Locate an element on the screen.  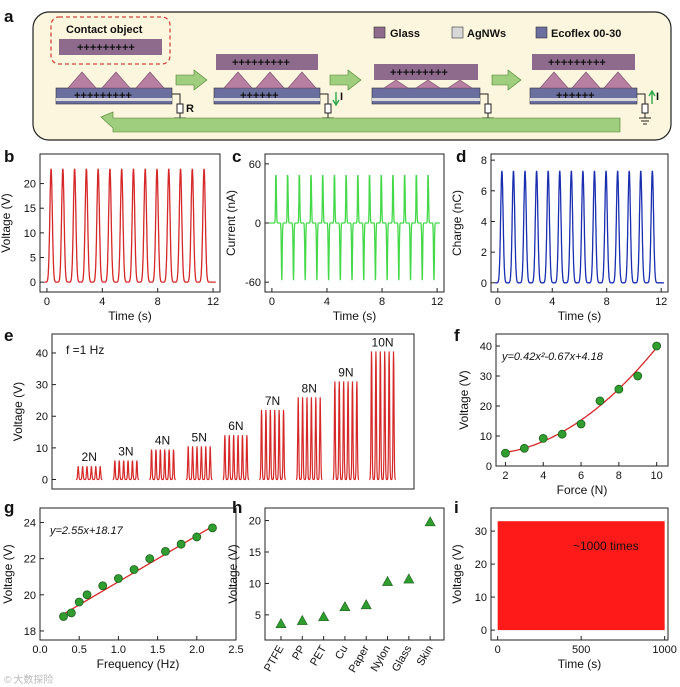
y-tick-label: -60 is located at coordinates (253, 283).